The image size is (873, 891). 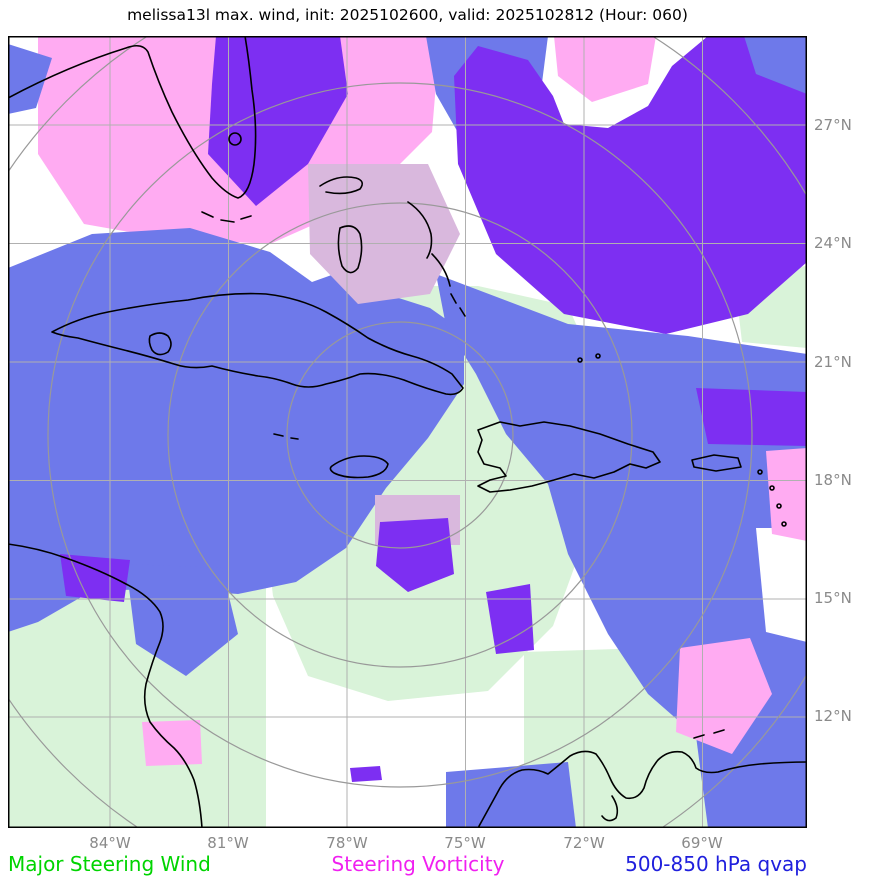 What do you see at coordinates (781, 585) in the screenshot?
I see `clear-region` at bounding box center [781, 585].